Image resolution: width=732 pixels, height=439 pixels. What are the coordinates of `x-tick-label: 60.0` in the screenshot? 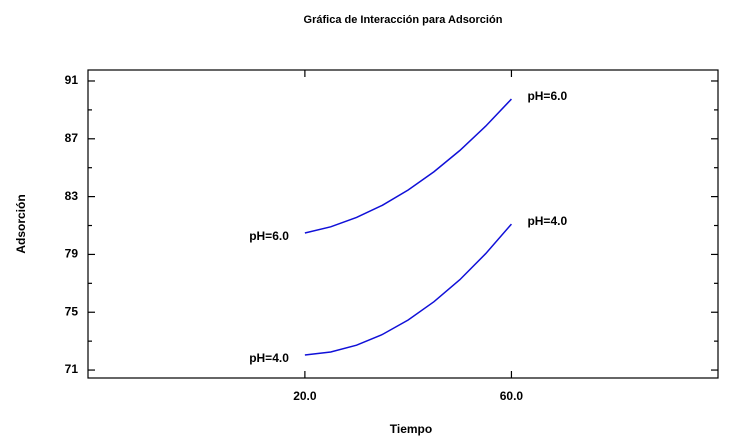 It's located at (512, 396).